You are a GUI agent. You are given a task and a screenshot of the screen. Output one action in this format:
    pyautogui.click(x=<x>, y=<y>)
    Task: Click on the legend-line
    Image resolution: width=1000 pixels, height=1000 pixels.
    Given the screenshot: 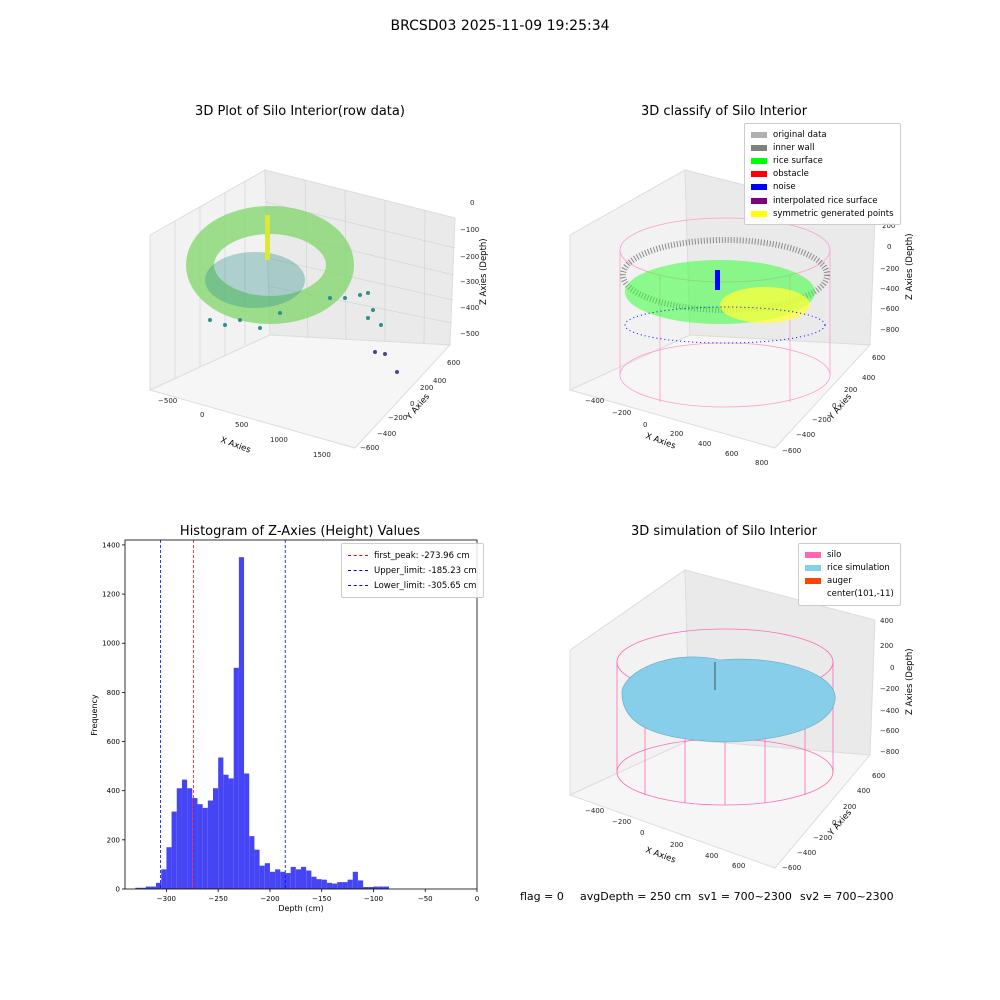 What is the action you would take?
    pyautogui.click(x=358, y=585)
    